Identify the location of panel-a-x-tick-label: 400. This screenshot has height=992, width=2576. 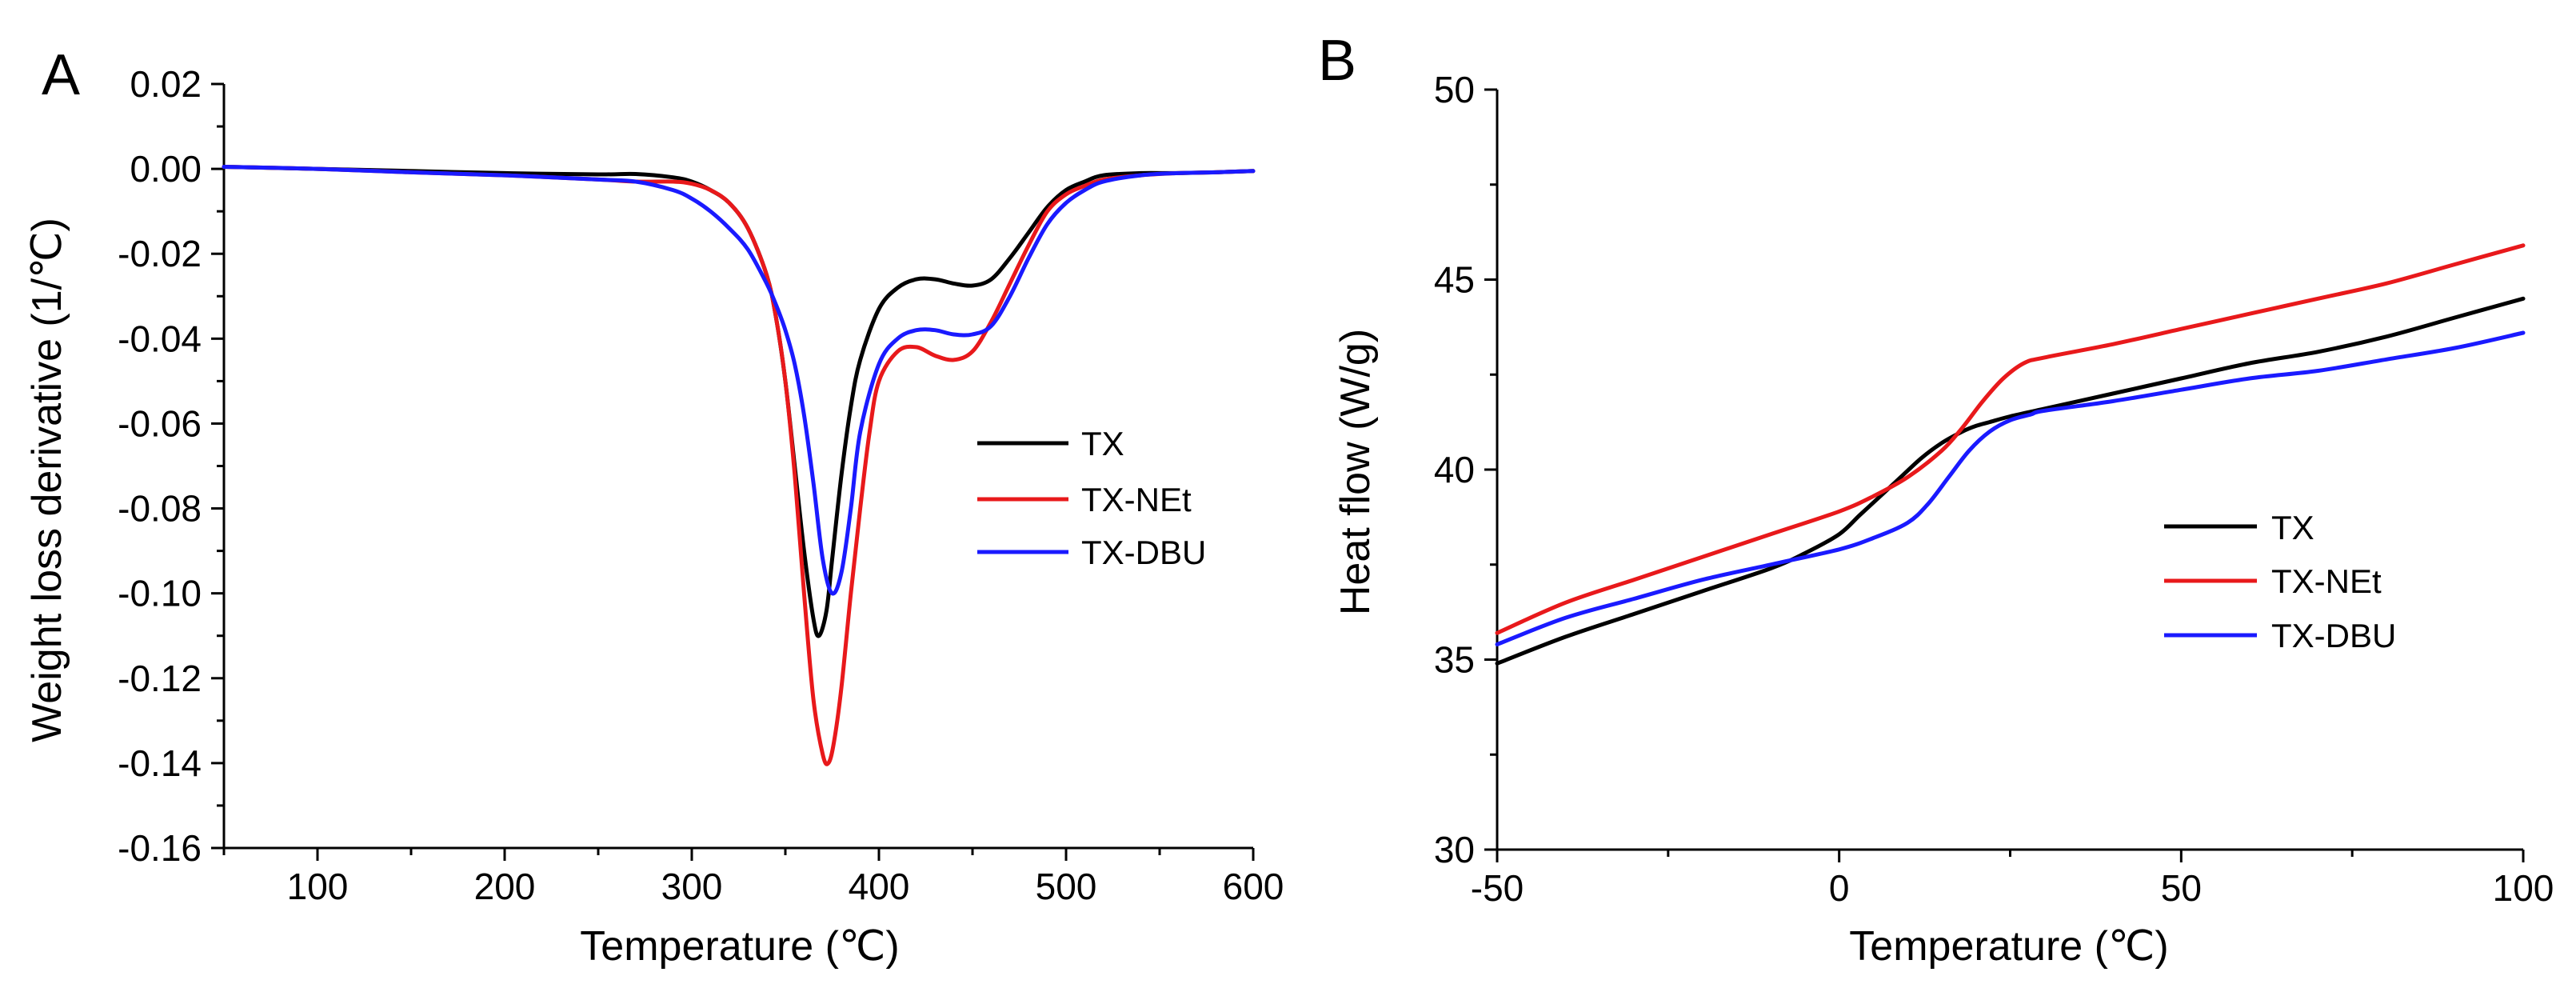
(879, 886).